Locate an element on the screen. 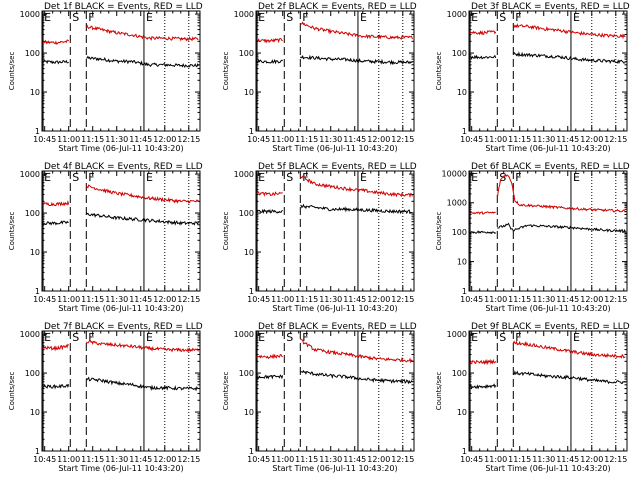  panel-title: Det 6f BLACK = Events, RED = LLD is located at coordinates (550, 167).